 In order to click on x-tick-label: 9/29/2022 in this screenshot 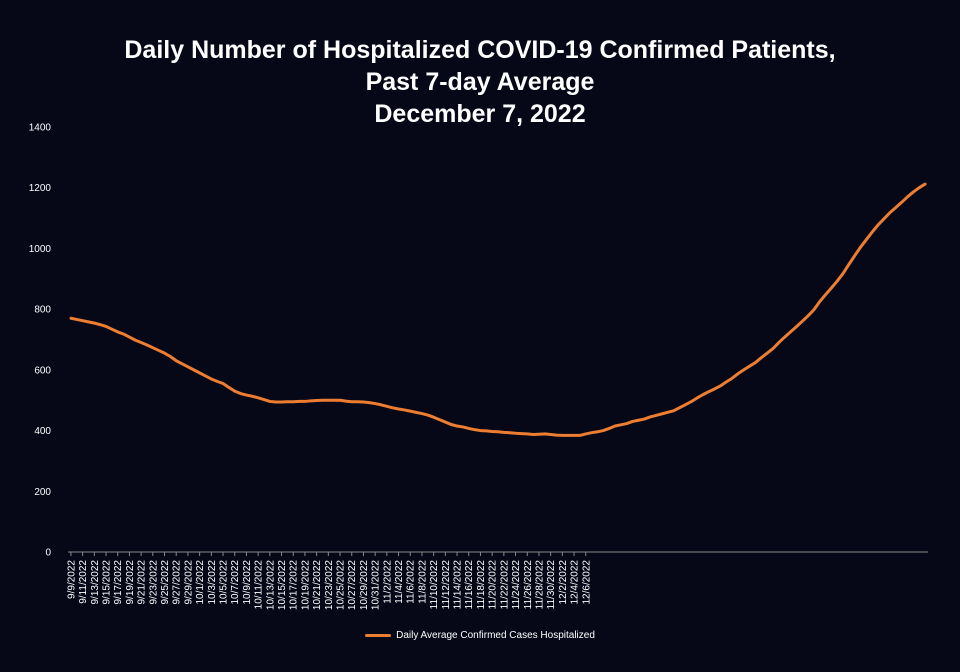, I will do `click(188, 582)`.